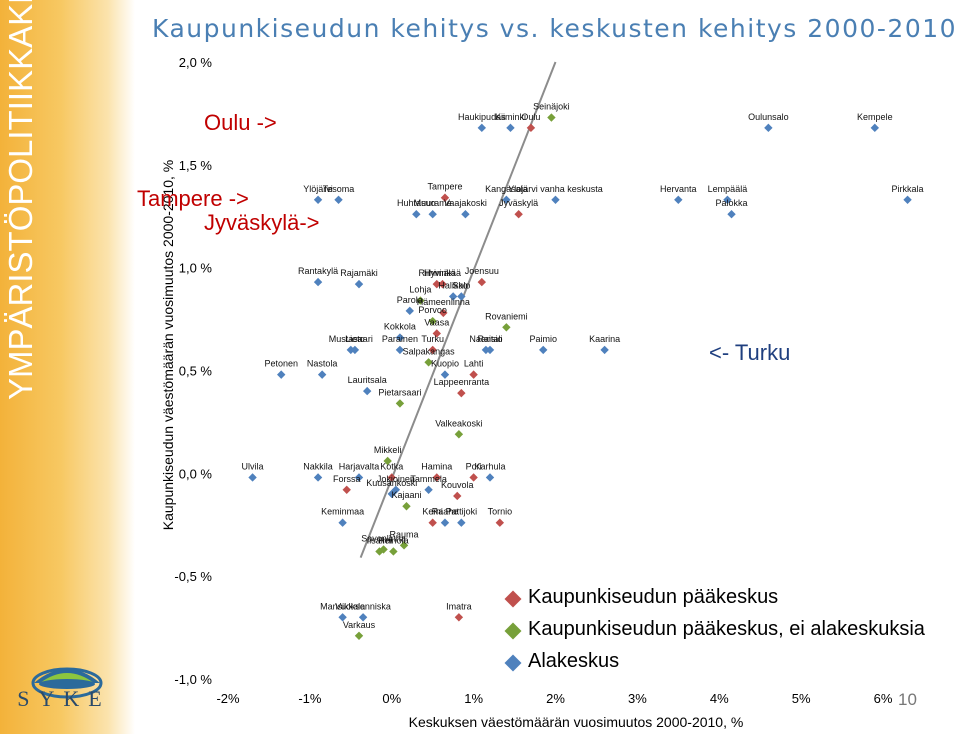 The image size is (960, 734). I want to click on point-label: Kuopio, so click(445, 364).